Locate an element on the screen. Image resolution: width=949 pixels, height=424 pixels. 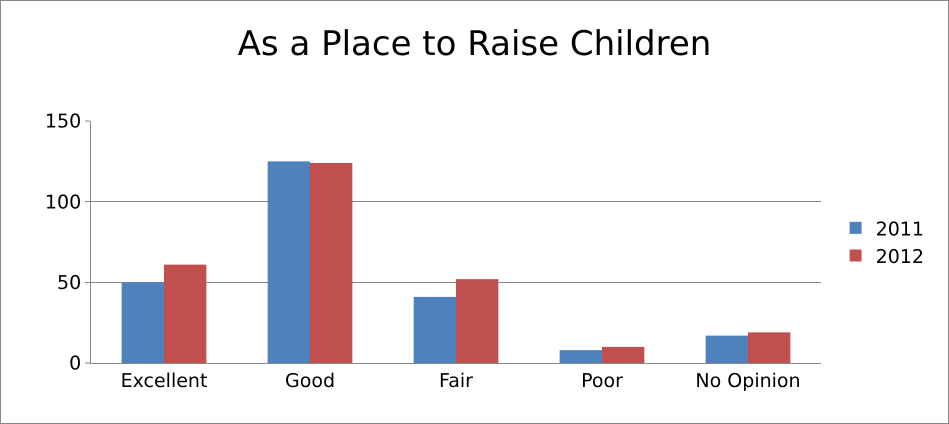
x-tick-label: Fair is located at coordinates (456, 381).